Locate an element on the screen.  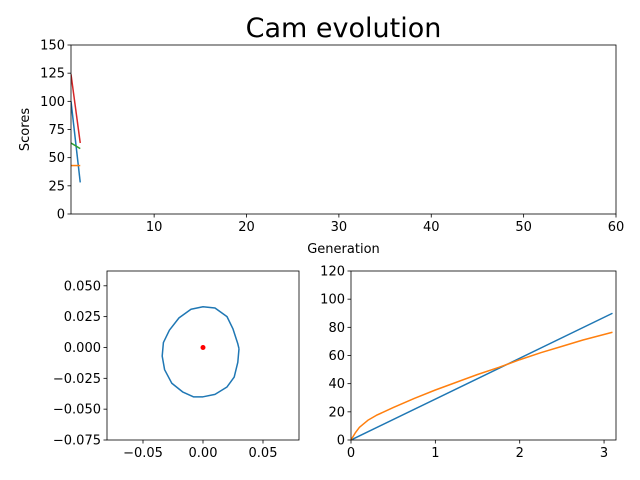
x-tick-label: 10 is located at coordinates (154, 227).